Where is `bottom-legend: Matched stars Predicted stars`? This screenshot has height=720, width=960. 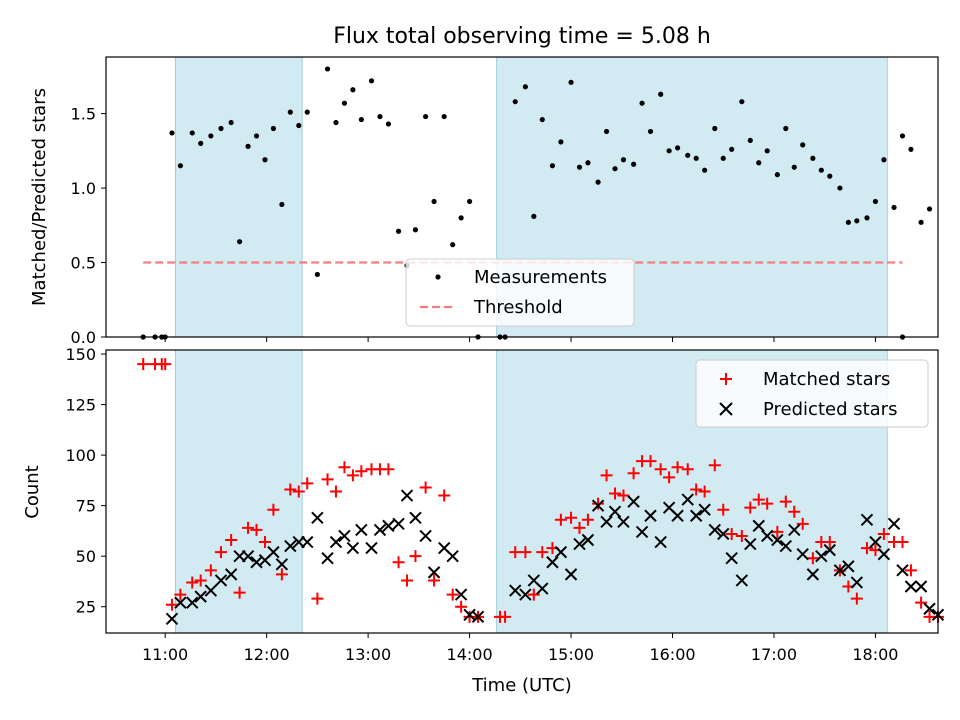
bottom-legend: Matched stars Predicted stars is located at coordinates (812, 393).